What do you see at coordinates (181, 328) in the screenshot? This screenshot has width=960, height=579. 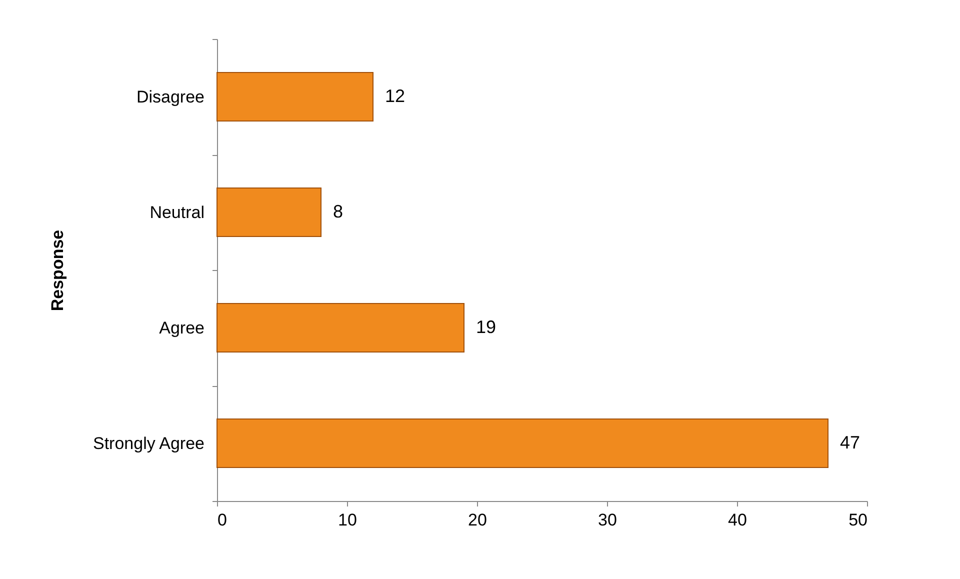 I see `y-tick-label: Agree` at bounding box center [181, 328].